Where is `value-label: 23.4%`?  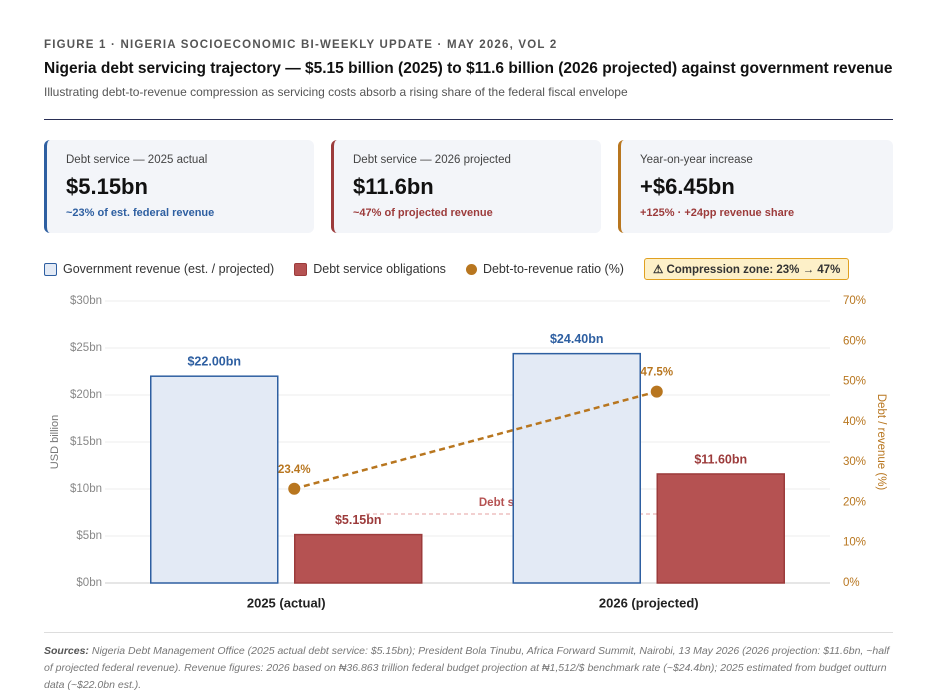
value-label: 23.4% is located at coordinates (294, 470).